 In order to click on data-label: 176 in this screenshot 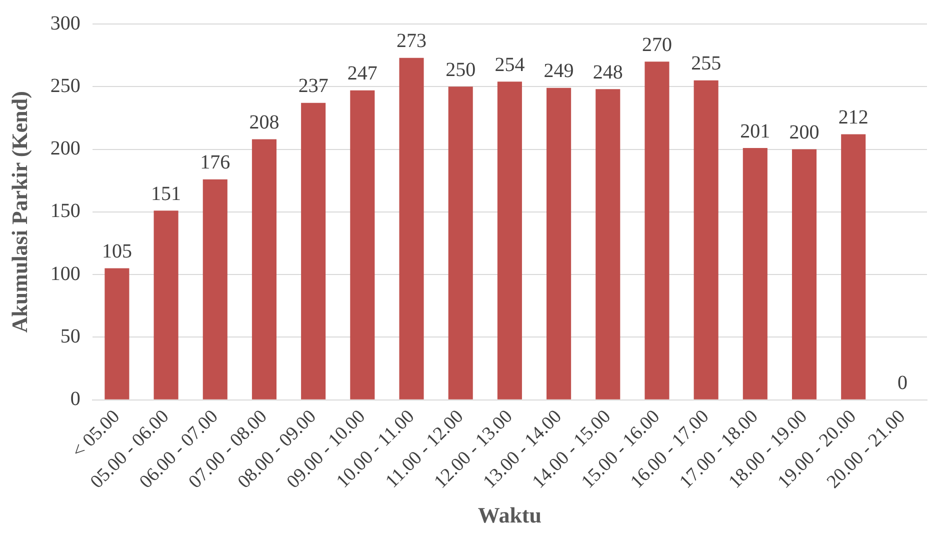, I will do `click(215, 163)`.